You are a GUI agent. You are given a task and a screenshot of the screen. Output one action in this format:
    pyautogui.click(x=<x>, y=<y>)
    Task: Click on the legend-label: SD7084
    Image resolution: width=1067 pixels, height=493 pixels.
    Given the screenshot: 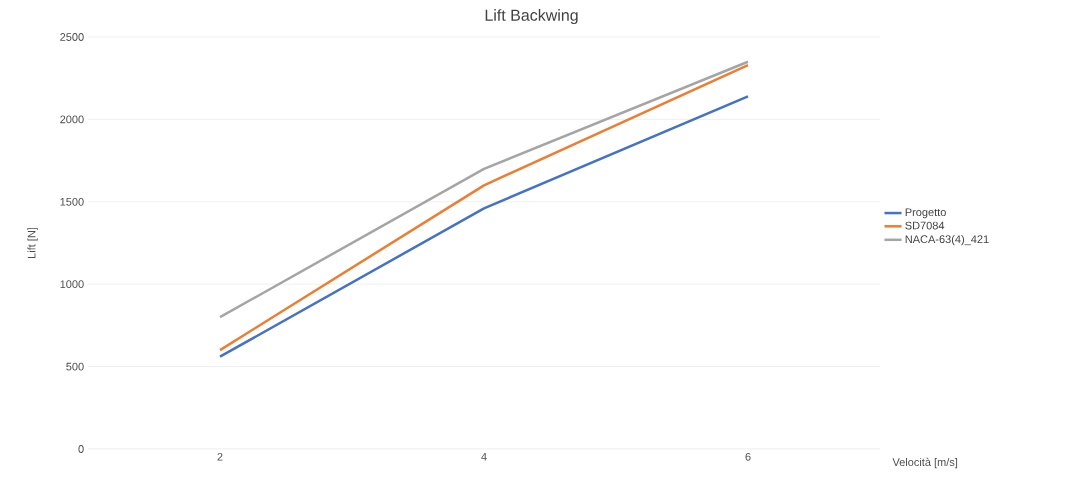 What is the action you would take?
    pyautogui.click(x=925, y=225)
    